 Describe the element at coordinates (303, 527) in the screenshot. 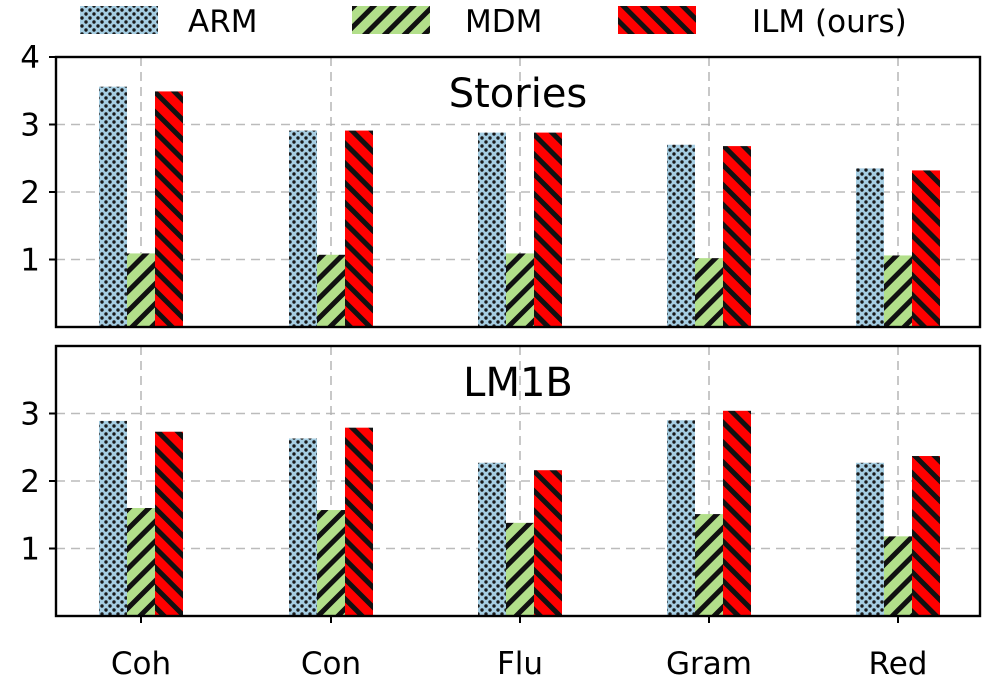

I see `bar-lm1b-arm-con` at that location.